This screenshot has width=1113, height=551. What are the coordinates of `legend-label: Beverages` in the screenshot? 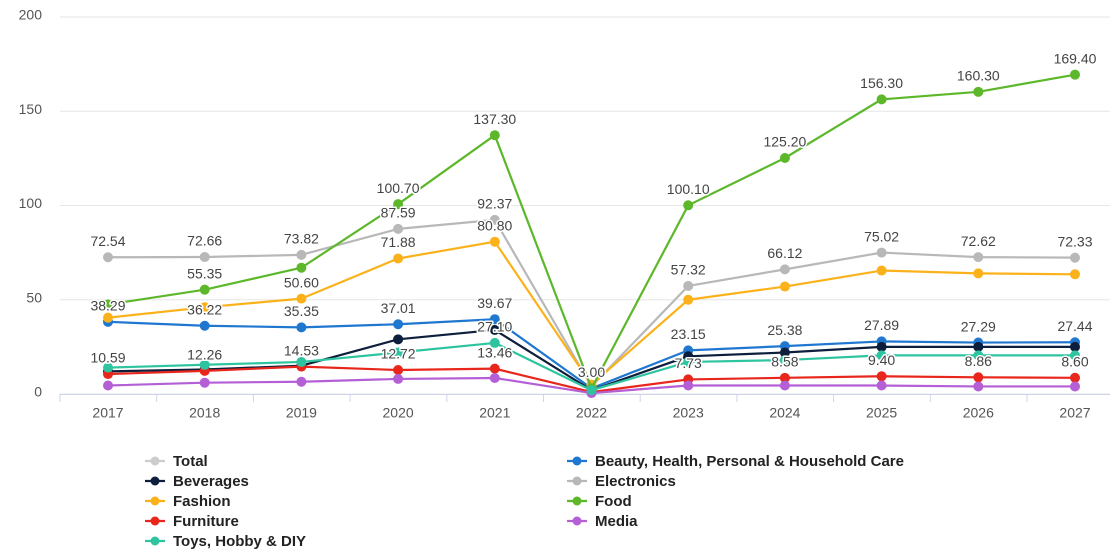 It's located at (211, 481).